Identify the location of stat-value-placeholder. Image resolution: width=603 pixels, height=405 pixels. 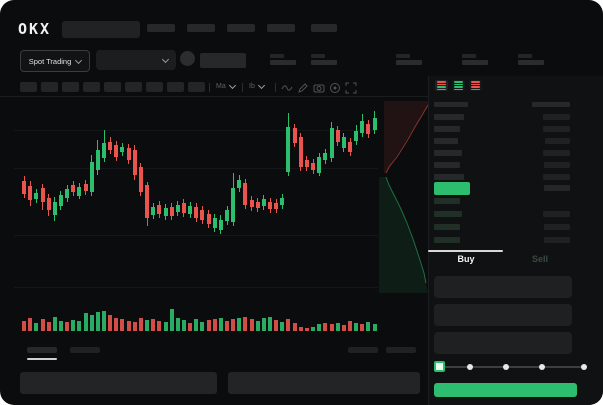
(409, 62).